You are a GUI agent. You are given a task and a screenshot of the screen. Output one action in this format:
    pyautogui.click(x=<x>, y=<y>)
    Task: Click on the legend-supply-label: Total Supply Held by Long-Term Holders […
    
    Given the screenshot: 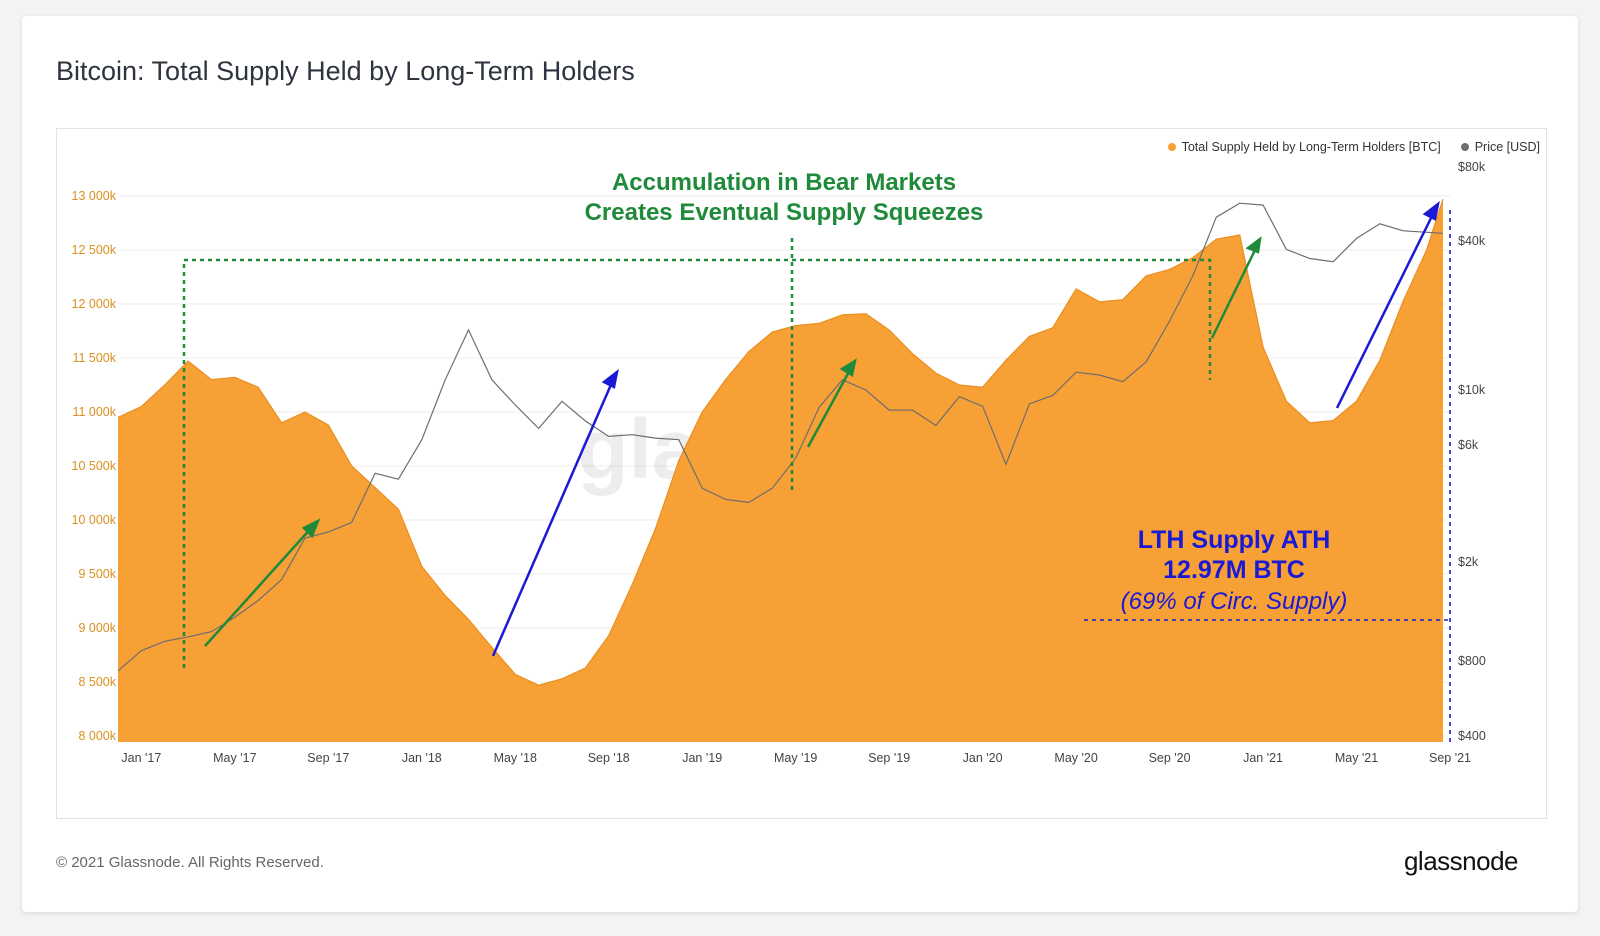 What is the action you would take?
    pyautogui.click(x=1311, y=147)
    